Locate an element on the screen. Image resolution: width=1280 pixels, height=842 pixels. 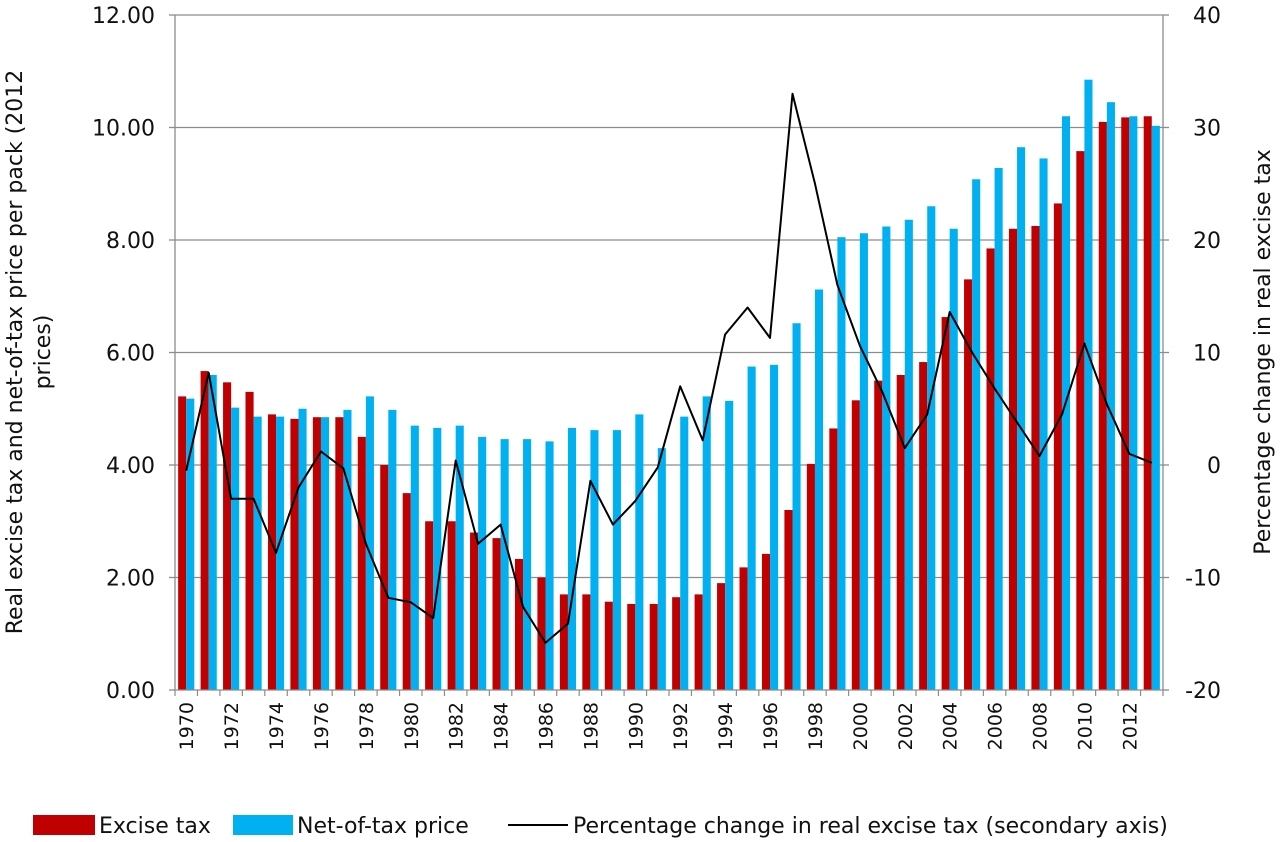
legend-label-net-of-tax-price: Net-of-tax price is located at coordinates (383, 826).